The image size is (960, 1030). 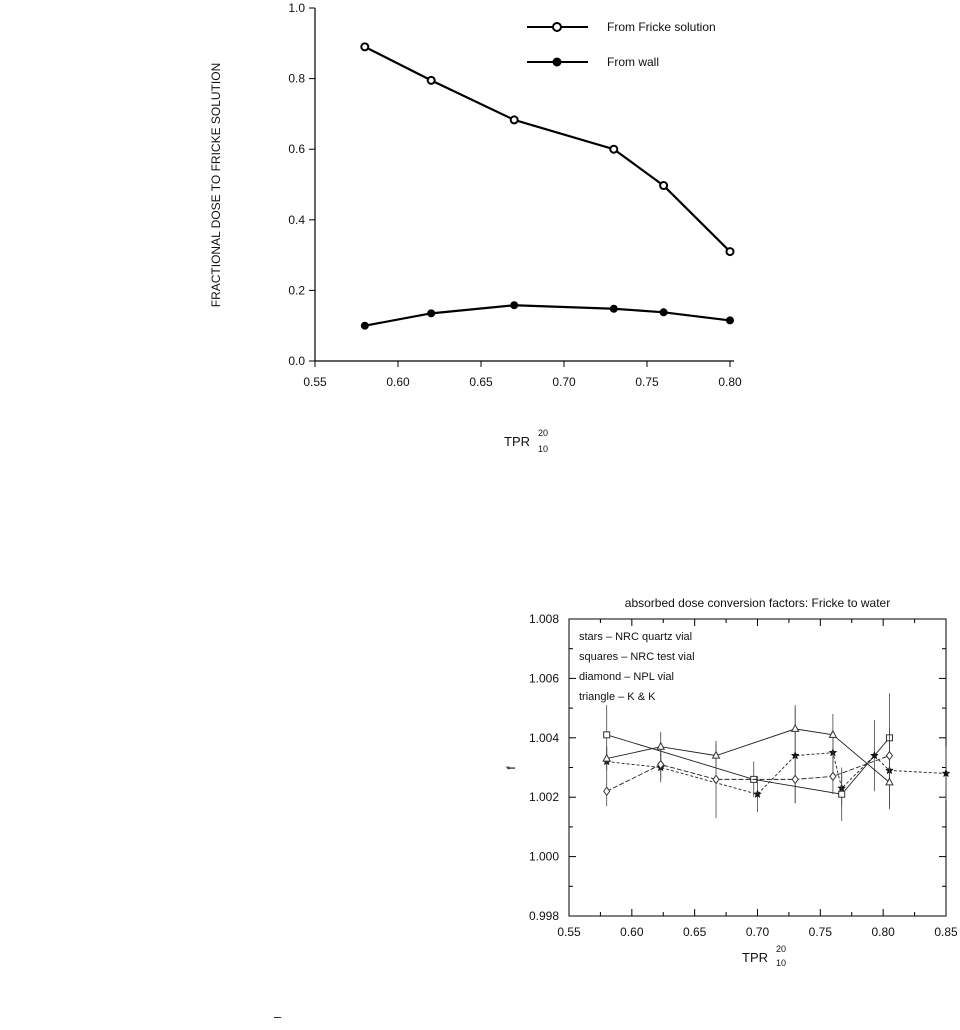 What do you see at coordinates (296, 220) in the screenshot?
I see `y-tick-label: 0.4` at bounding box center [296, 220].